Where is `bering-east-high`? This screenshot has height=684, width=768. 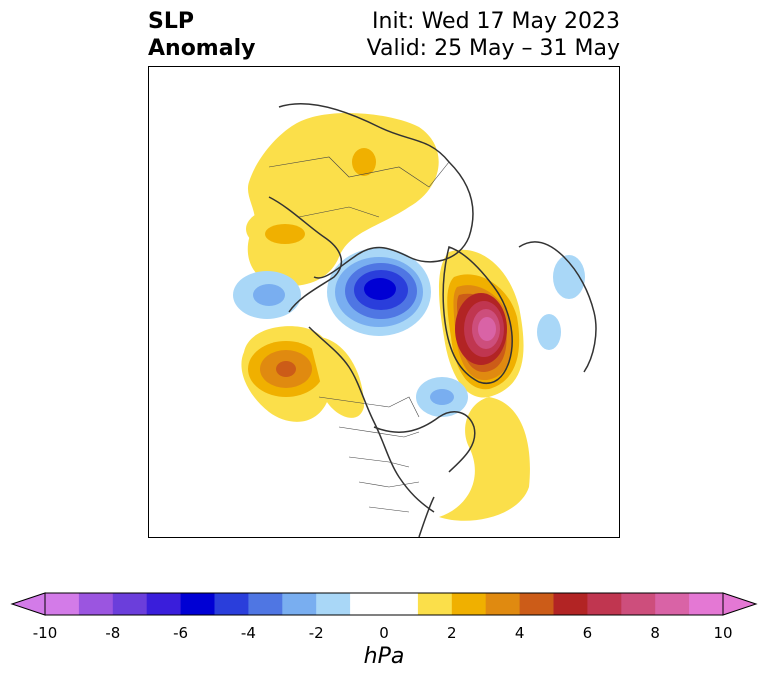
bering-east-high is located at coordinates (284, 229).